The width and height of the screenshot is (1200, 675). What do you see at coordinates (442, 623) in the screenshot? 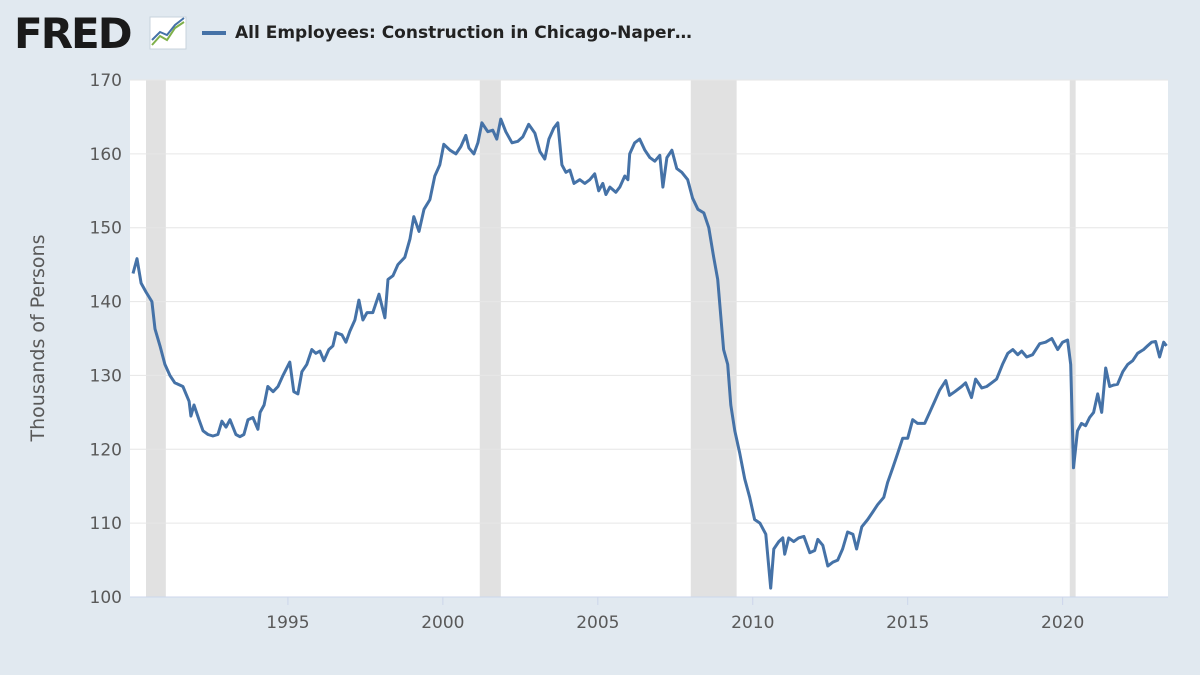
I see `x-tick-label: 2000` at bounding box center [442, 623].